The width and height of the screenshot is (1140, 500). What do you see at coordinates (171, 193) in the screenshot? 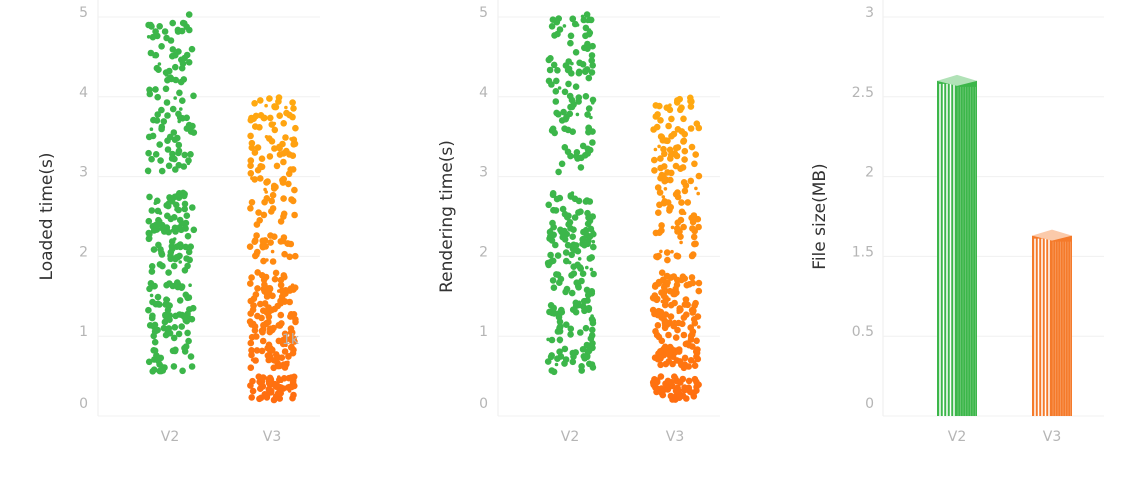
I see `series-V2` at bounding box center [171, 193].